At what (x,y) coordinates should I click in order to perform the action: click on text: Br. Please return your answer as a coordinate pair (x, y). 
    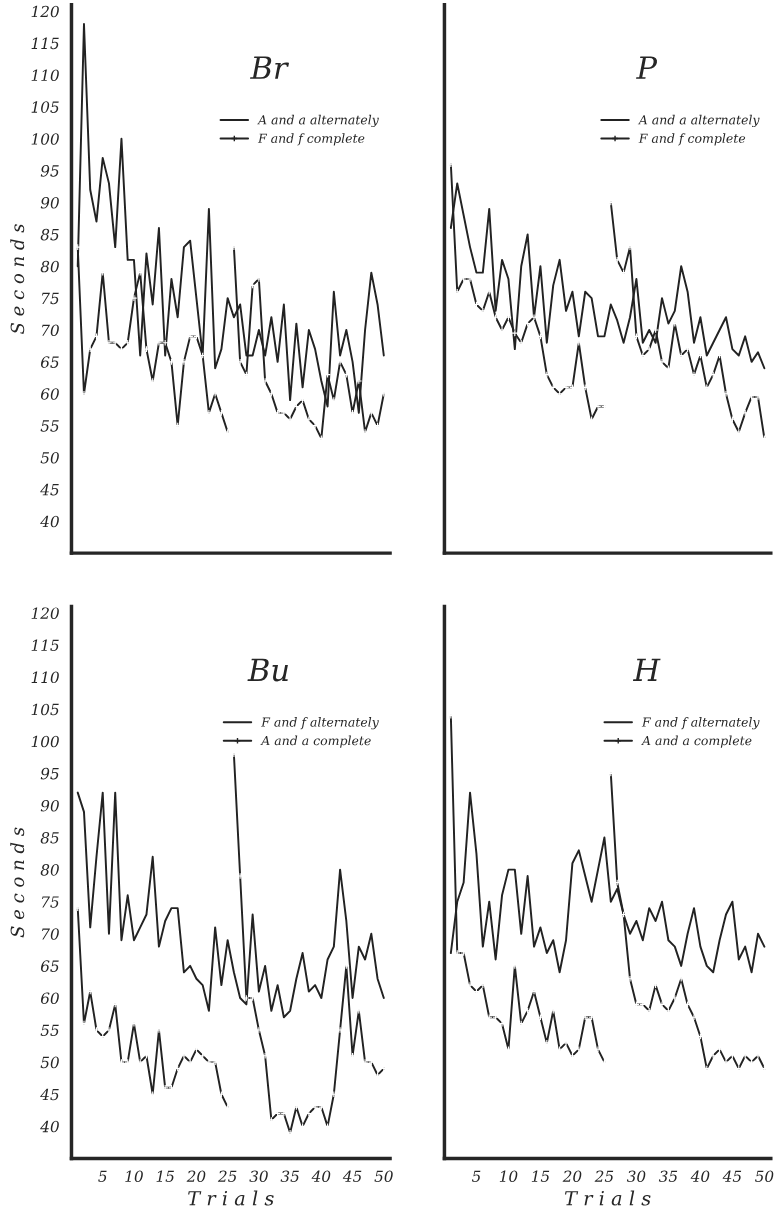
    Looking at the image, I should click on (270, 67).